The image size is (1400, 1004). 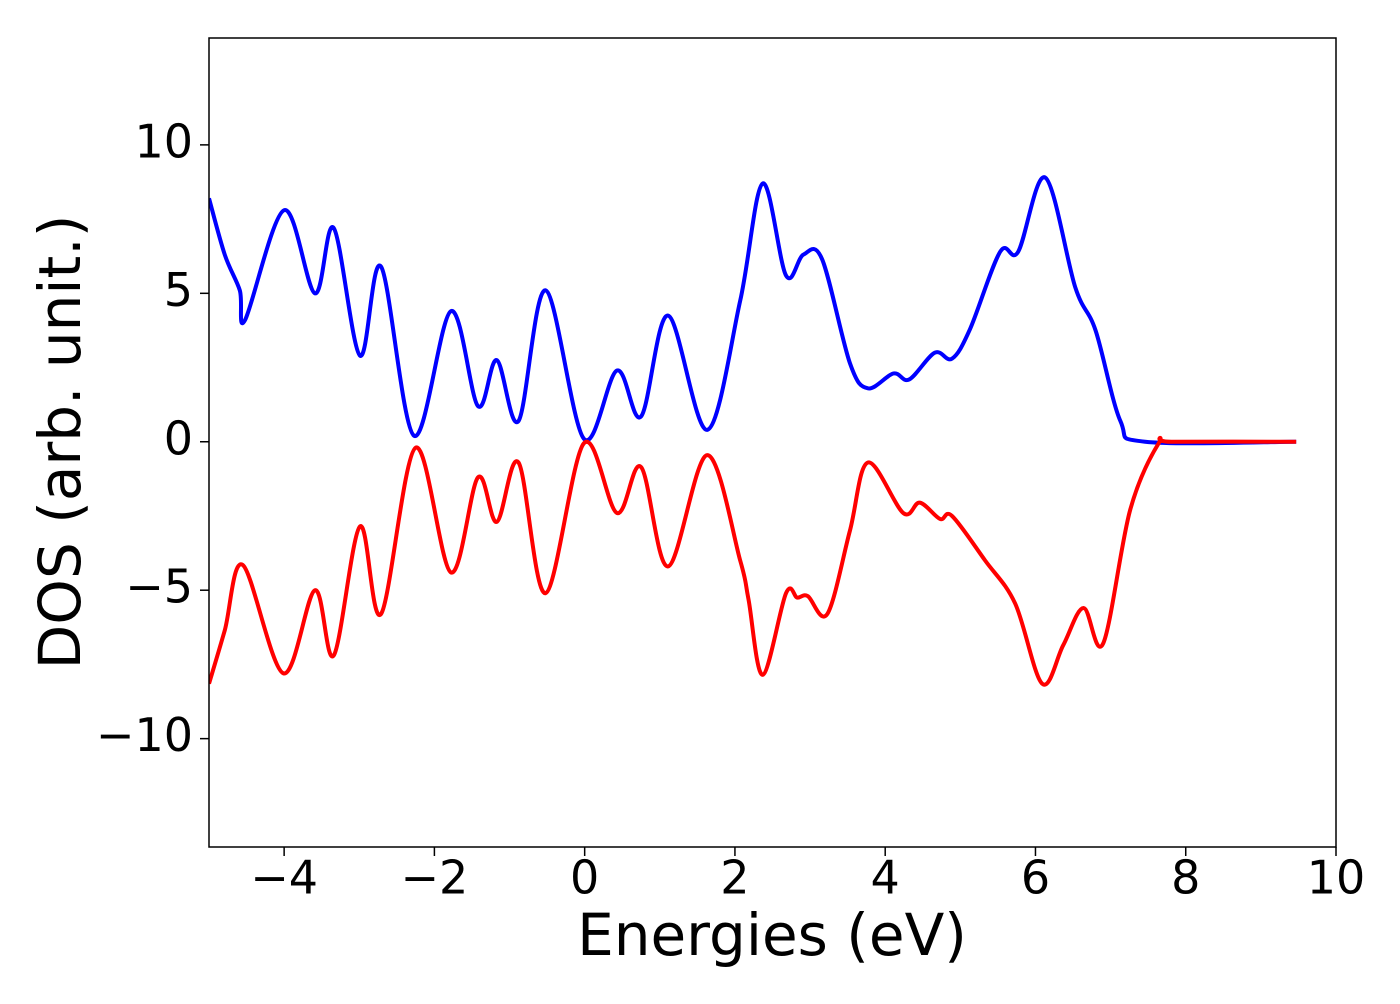 What do you see at coordinates (1336, 878) in the screenshot?
I see `x-tick-label: 10` at bounding box center [1336, 878].